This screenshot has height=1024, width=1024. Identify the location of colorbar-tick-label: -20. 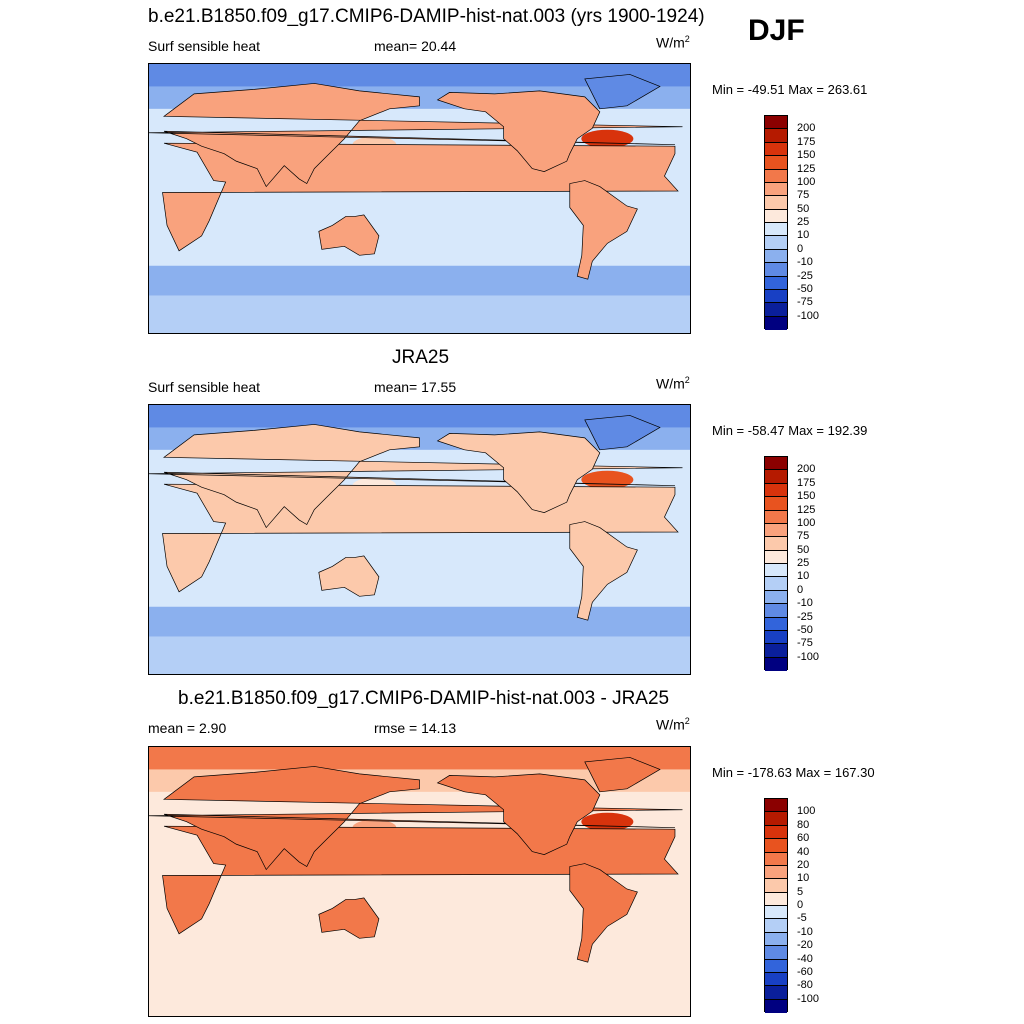
(805, 945).